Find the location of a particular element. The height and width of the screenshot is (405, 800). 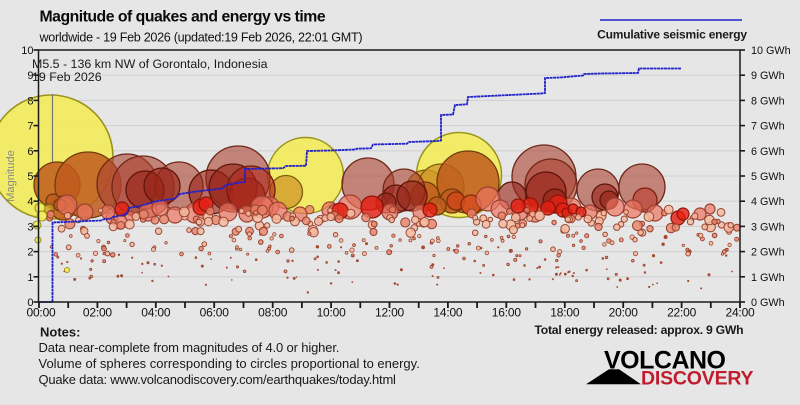

svg-text: 1 is located at coordinates (30, 278).